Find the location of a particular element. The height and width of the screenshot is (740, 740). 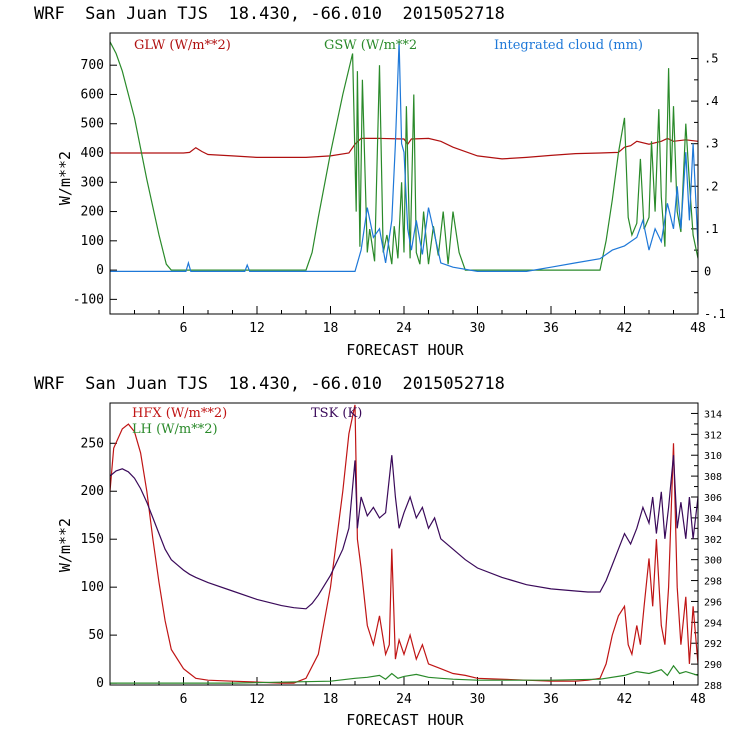

panel-bottom-legend: HFX (W/m**2)LH (W/m**2) TSK (K) is located at coordinates (247, 421).